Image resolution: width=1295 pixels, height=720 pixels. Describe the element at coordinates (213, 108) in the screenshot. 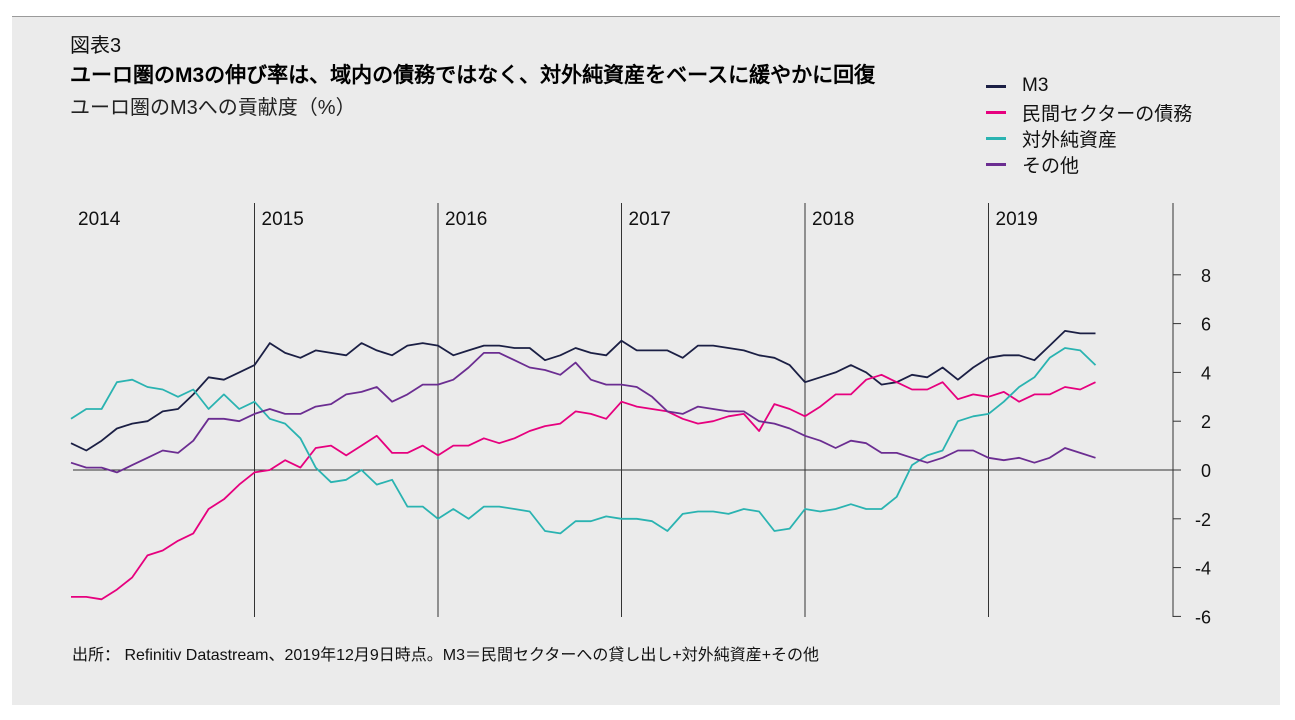

I see `chart-subtitle: ユーロ圏のM3への貢献度（%）` at that location.